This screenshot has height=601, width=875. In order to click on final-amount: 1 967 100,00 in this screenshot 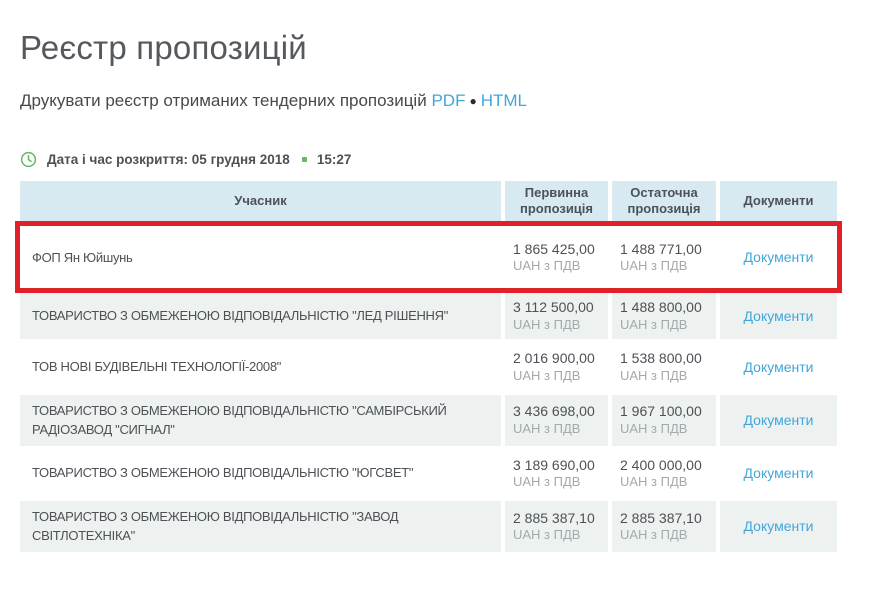, I will do `click(661, 411)`.